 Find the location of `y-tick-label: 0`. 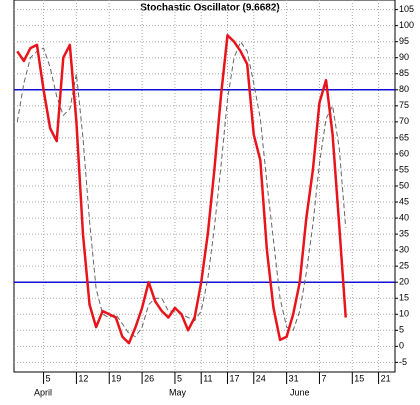

y-tick-label: 0 is located at coordinates (401, 346).